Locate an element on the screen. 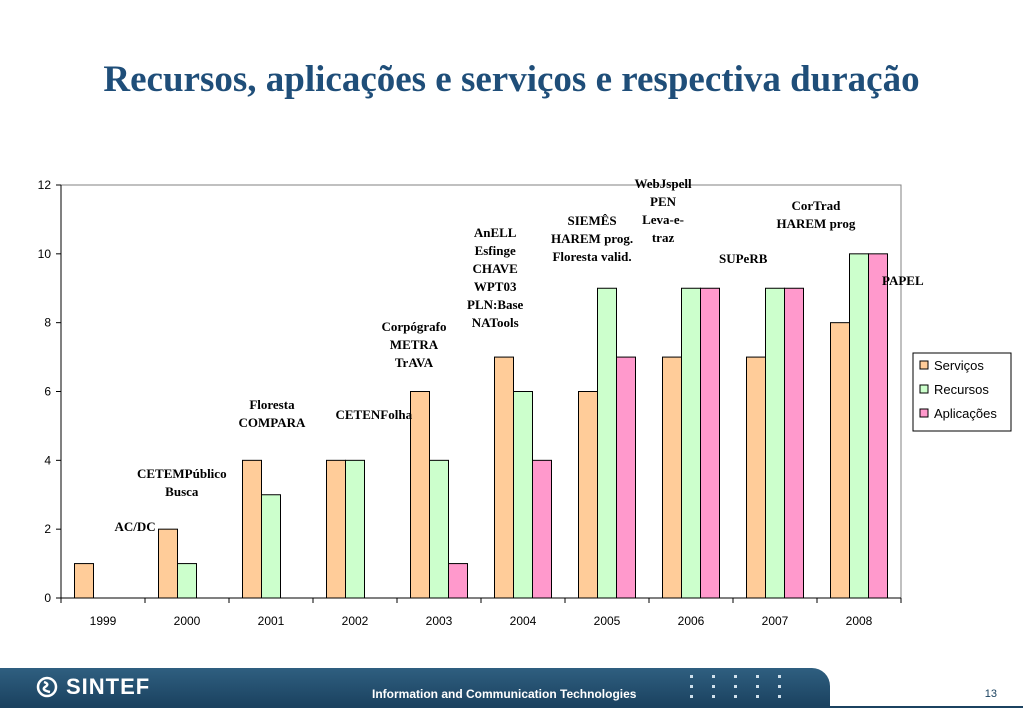 This screenshot has height=708, width=1023. annotation-2003: Corpógrafo METRA TrAVA is located at coordinates (414, 345).